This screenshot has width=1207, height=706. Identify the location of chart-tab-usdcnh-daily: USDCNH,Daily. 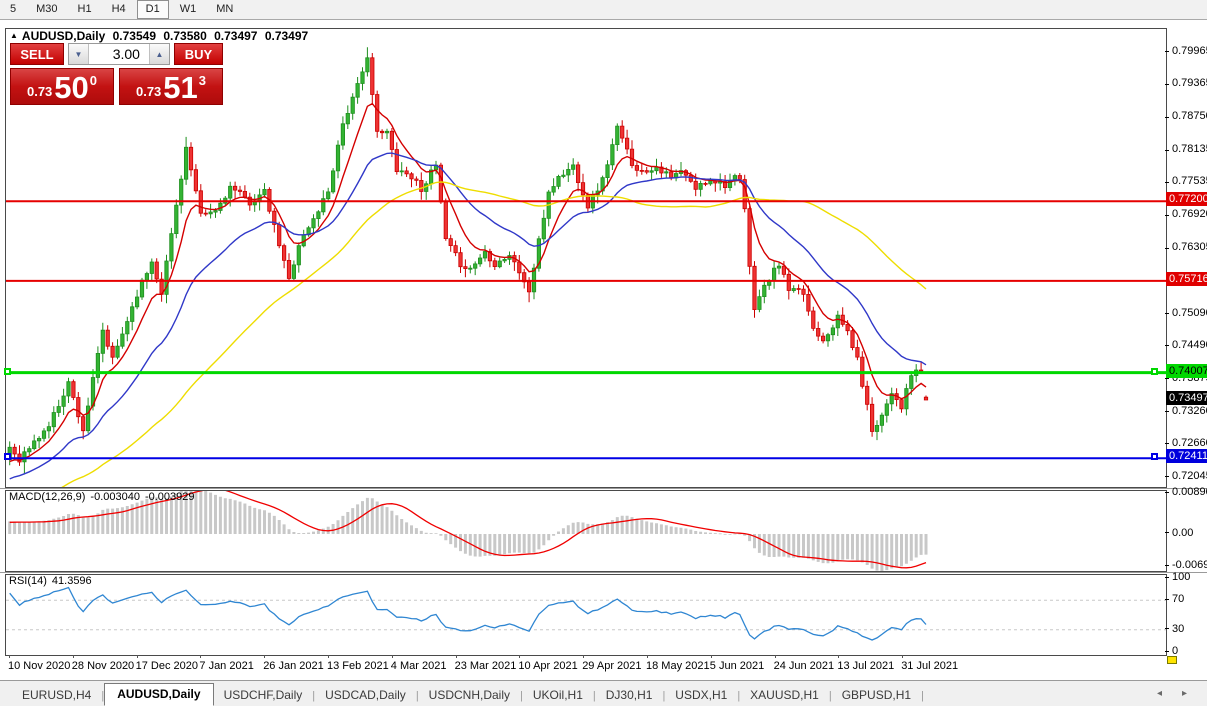
(469, 695).